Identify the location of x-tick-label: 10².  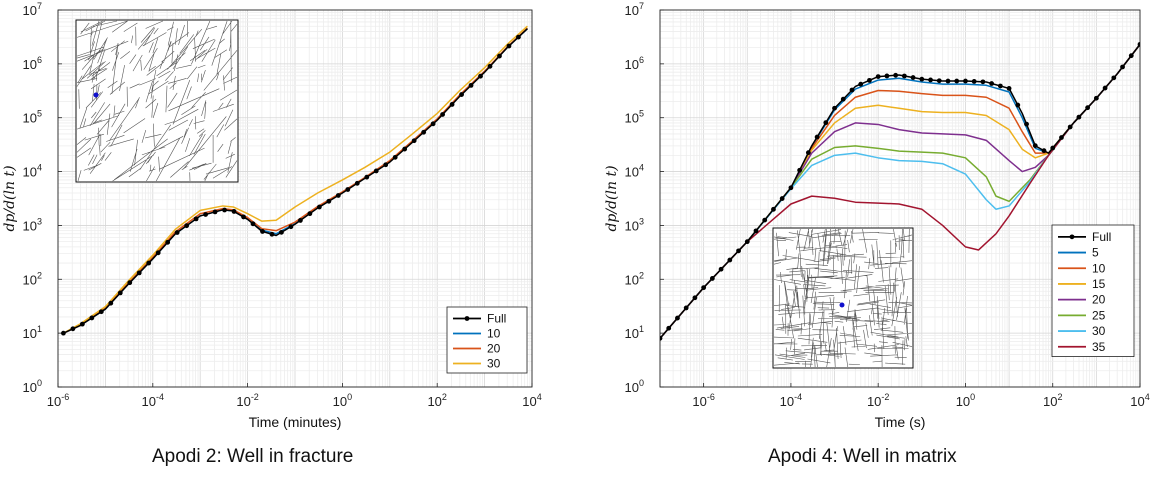
(436, 400).